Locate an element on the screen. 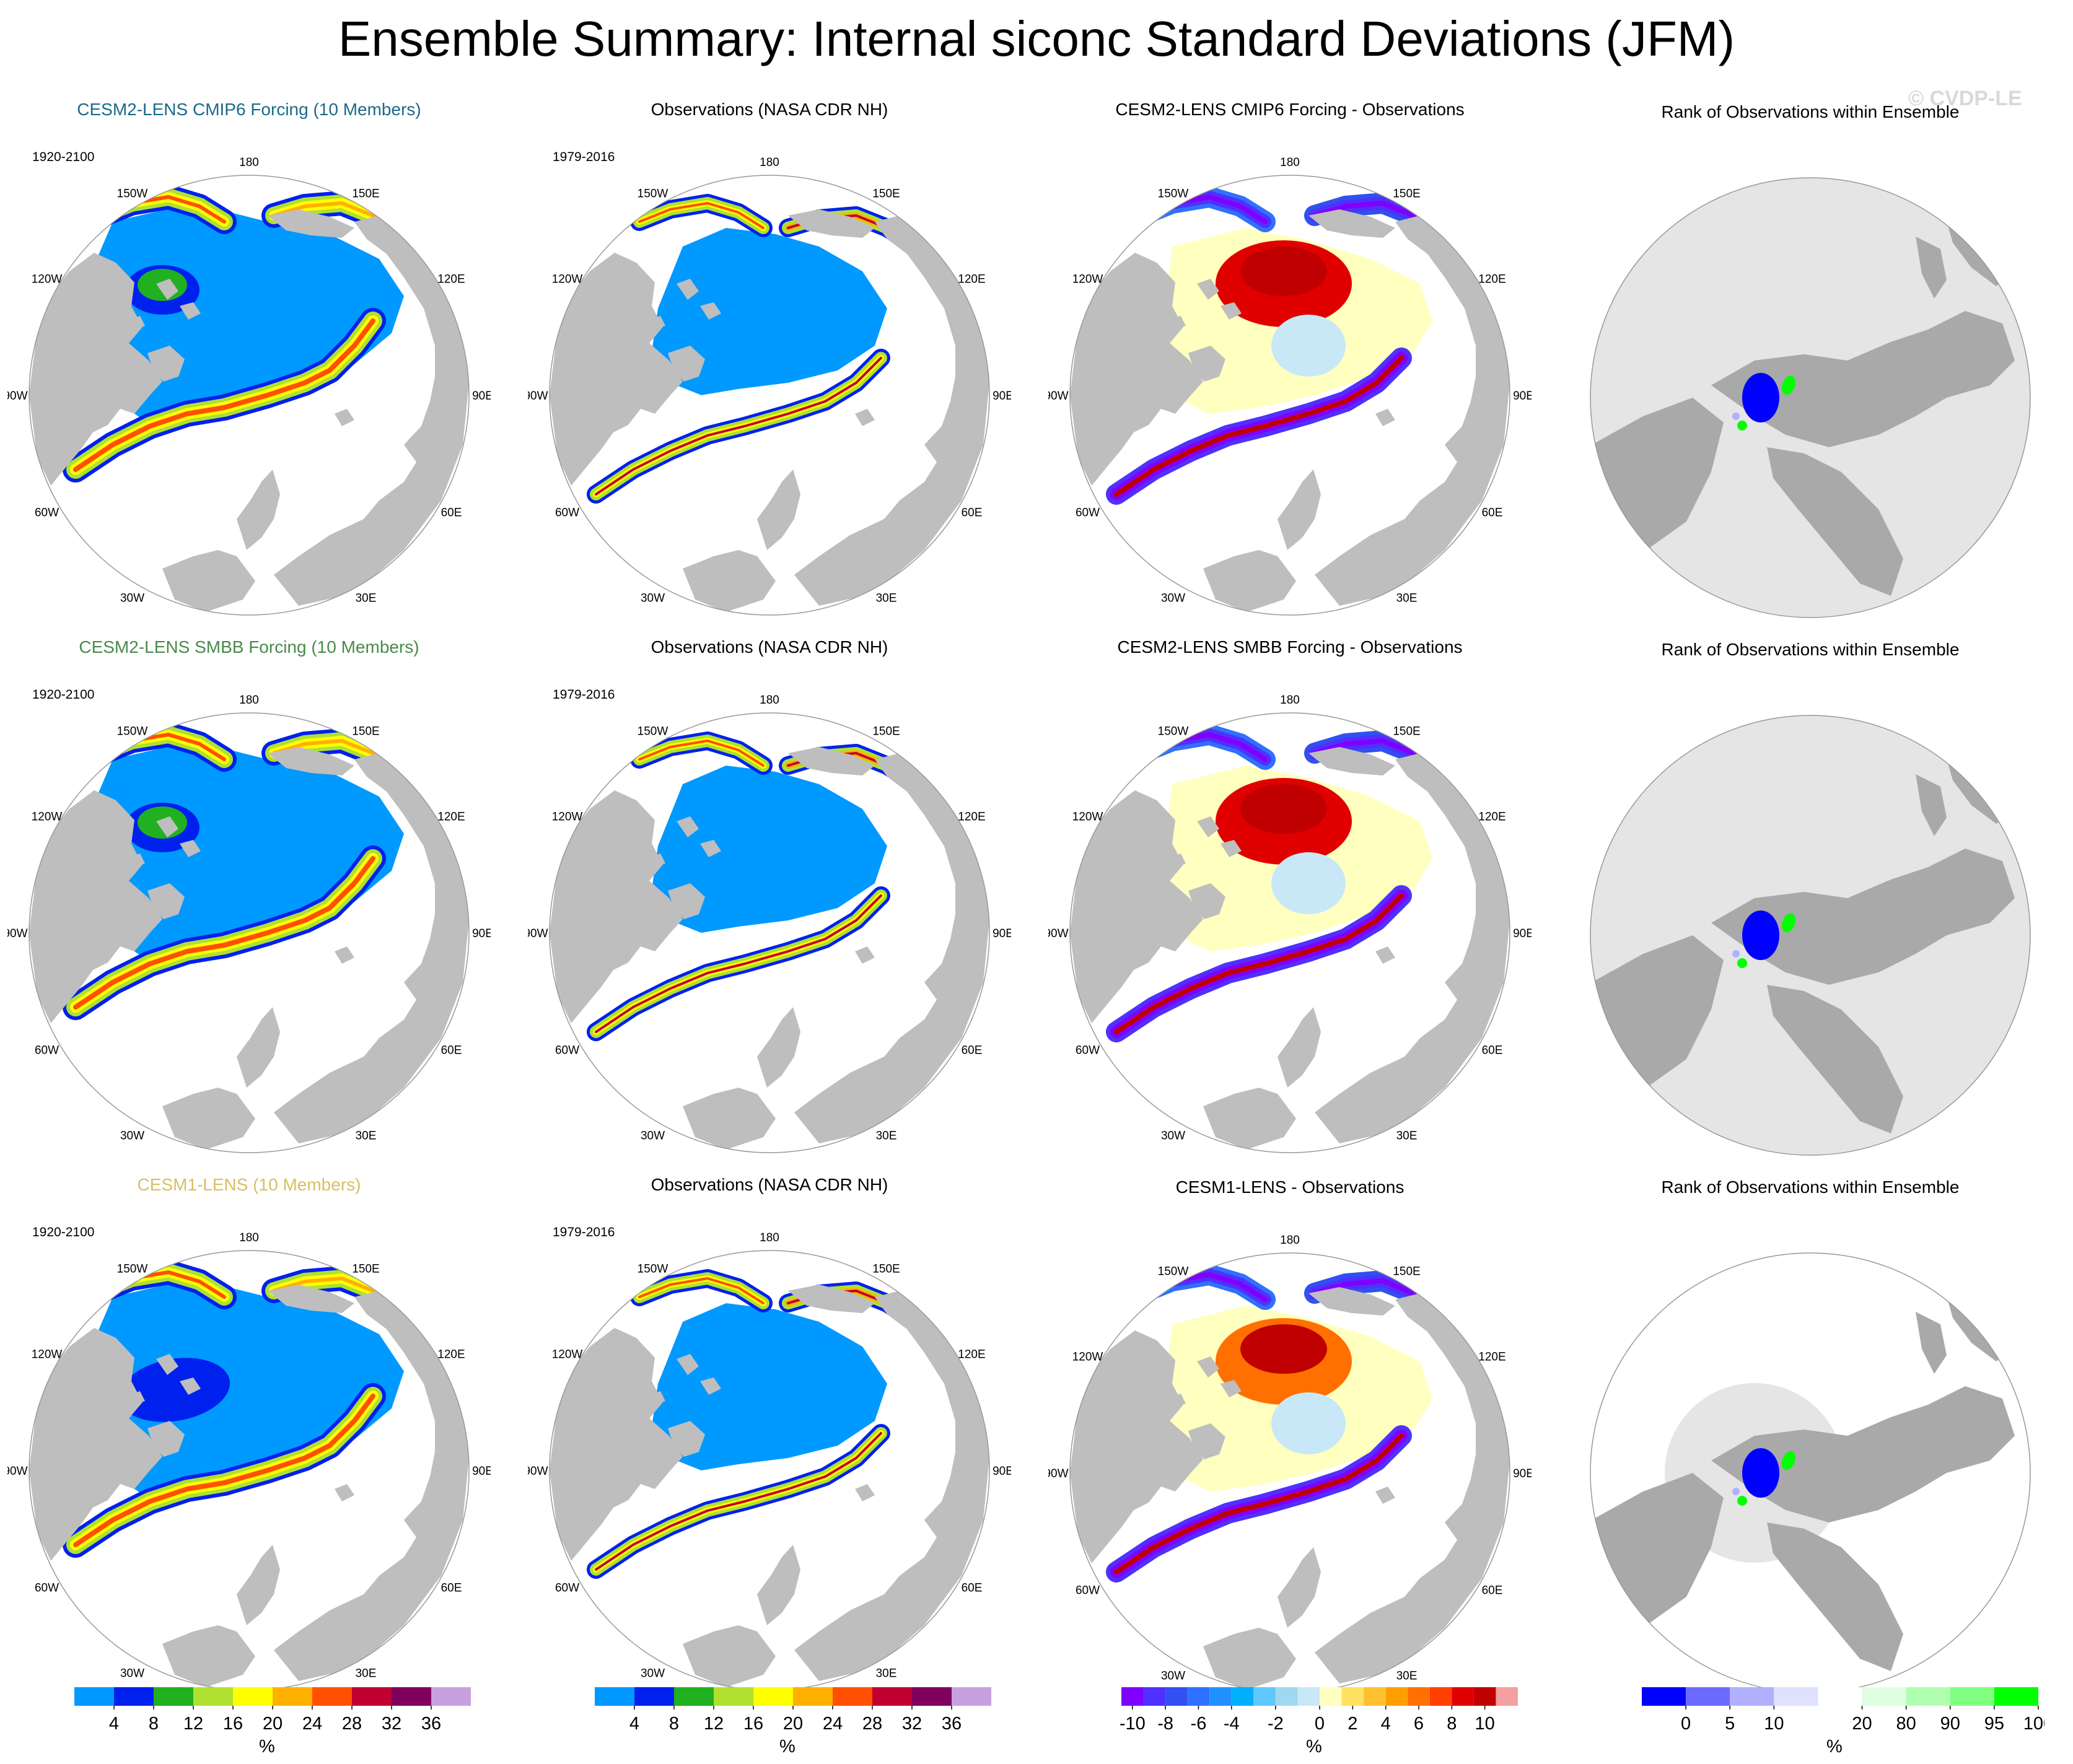 The height and width of the screenshot is (1764, 2073). panel-rank-row2: Rank of Observations within Ensemble is located at coordinates (1811, 899).